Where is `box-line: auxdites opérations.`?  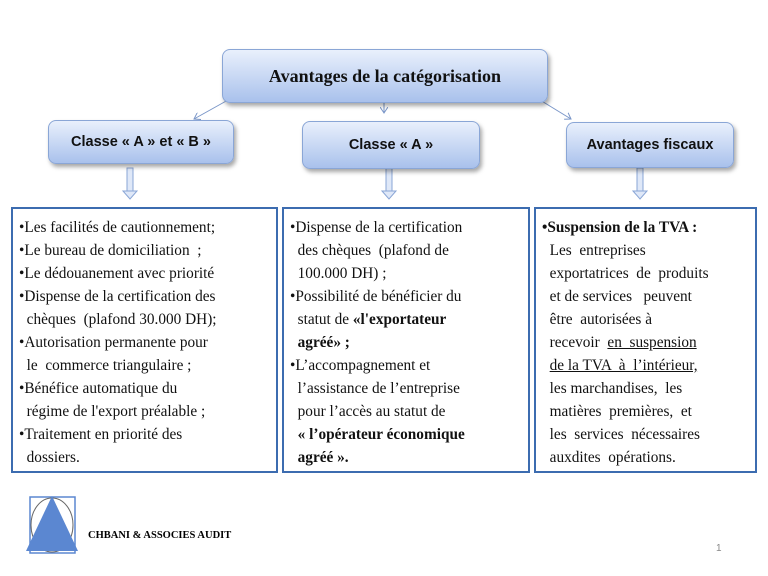
box-line: auxdites opérations. is located at coordinates (646, 457).